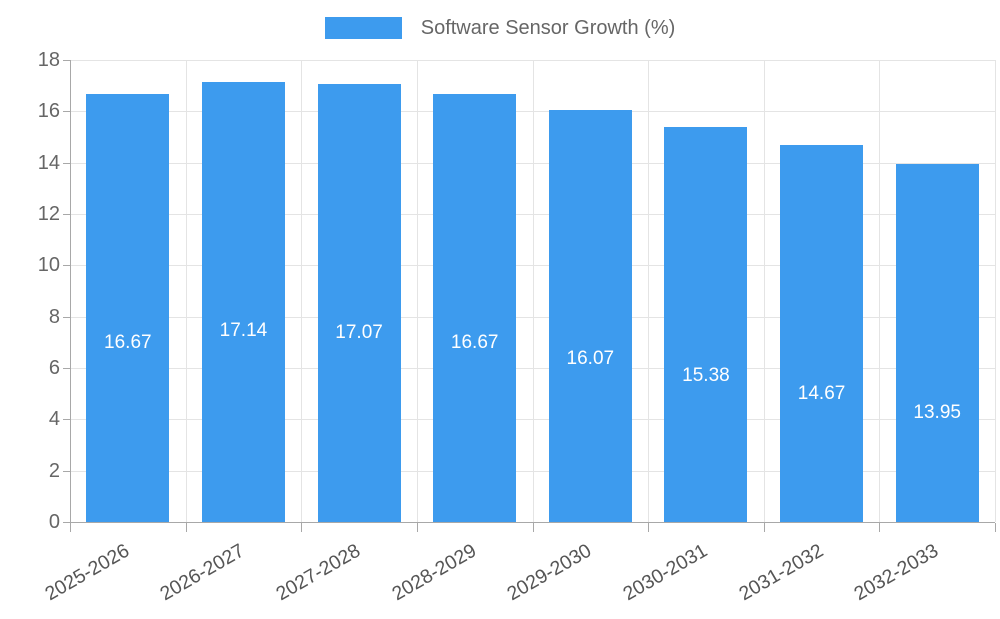 This screenshot has height=619, width=1000. What do you see at coordinates (359, 302) in the screenshot?
I see `bar: 17.07` at bounding box center [359, 302].